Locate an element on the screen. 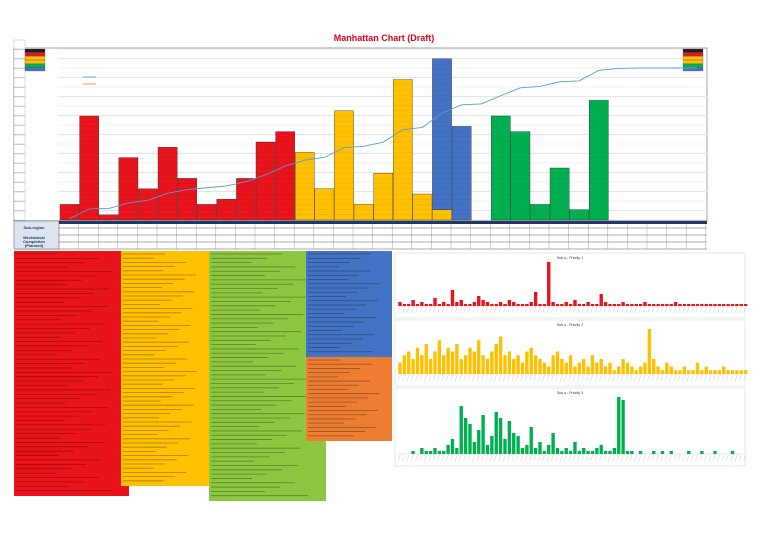  mechanical-label: Mechanical Completion (Planned) is located at coordinates (34, 241).